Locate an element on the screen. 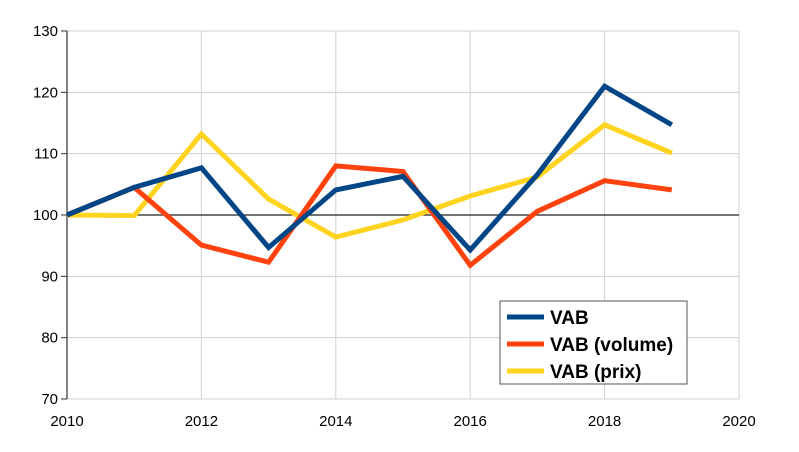 Image resolution: width=799 pixels, height=452 pixels. legend: VAB VAB (volume) VAB (prix) is located at coordinates (593, 342).